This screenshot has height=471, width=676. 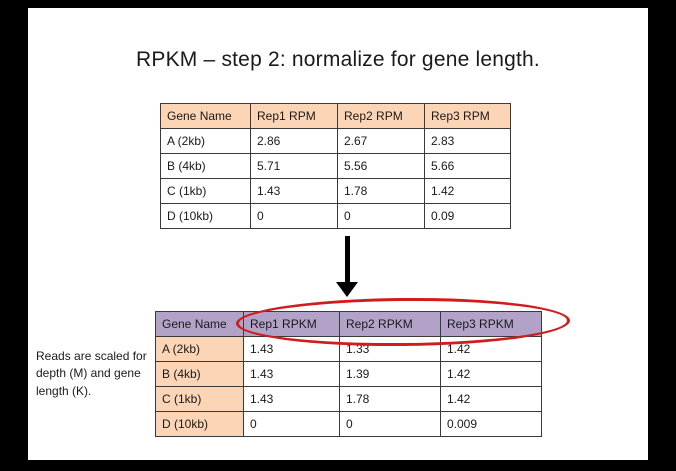 I want to click on table-cell: 0.009, so click(x=491, y=424).